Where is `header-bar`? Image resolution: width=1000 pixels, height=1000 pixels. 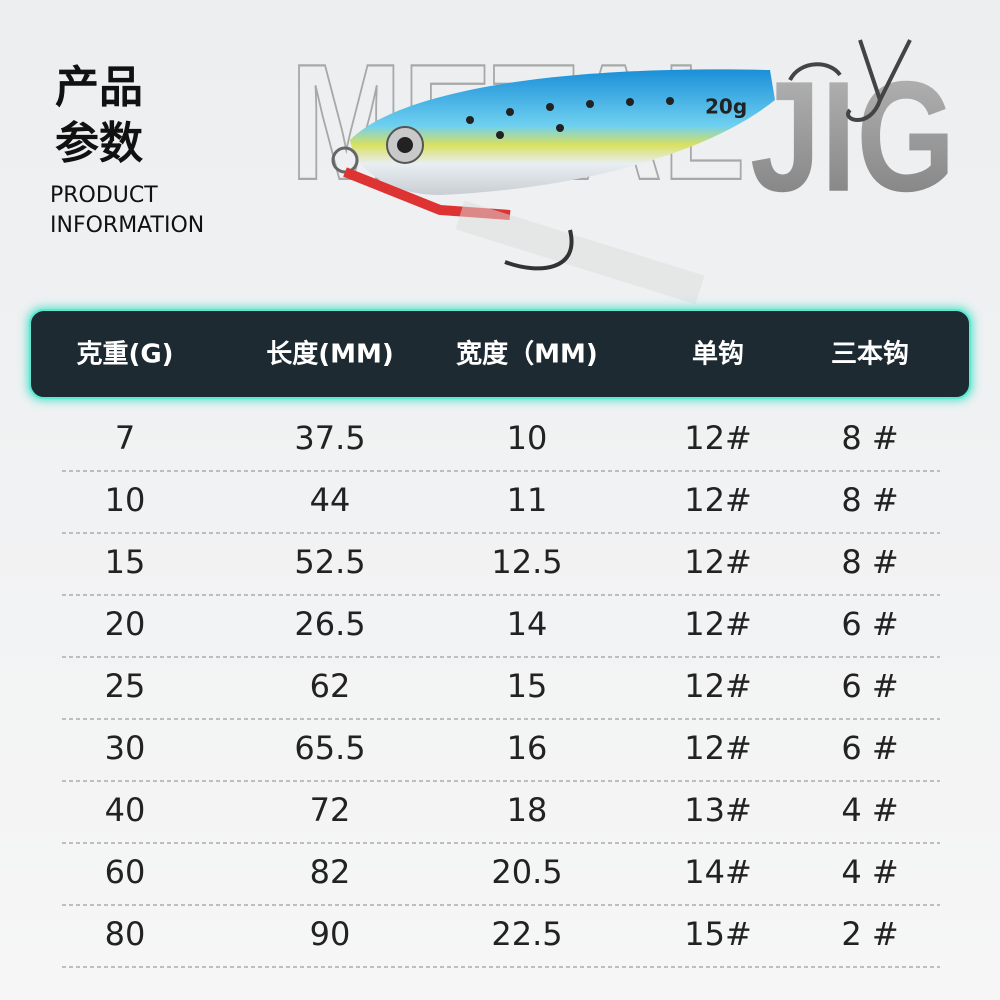
header-bar is located at coordinates (500, 354).